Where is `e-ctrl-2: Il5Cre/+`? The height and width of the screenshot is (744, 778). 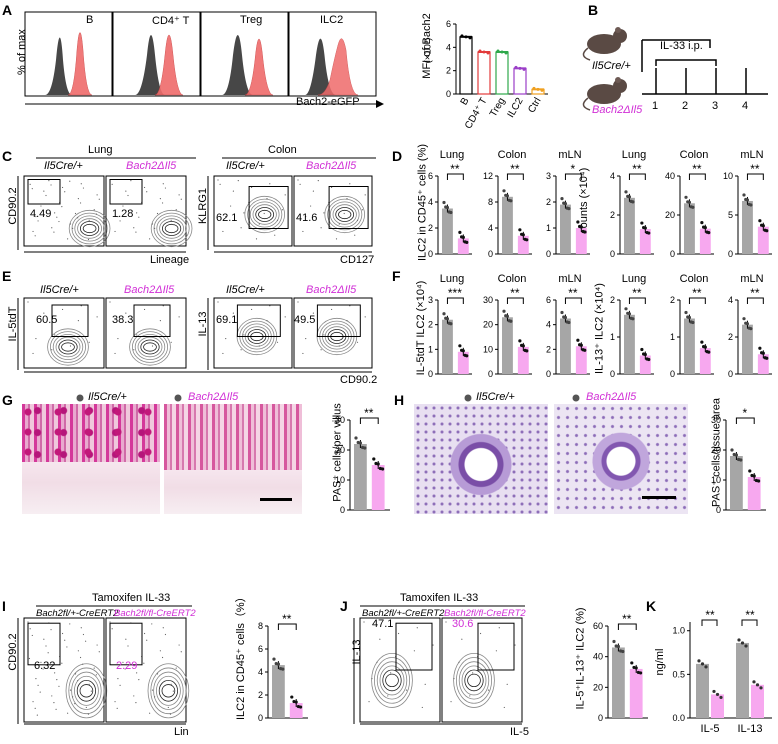 e-ctrl-2: Il5Cre/+ is located at coordinates (245, 290).